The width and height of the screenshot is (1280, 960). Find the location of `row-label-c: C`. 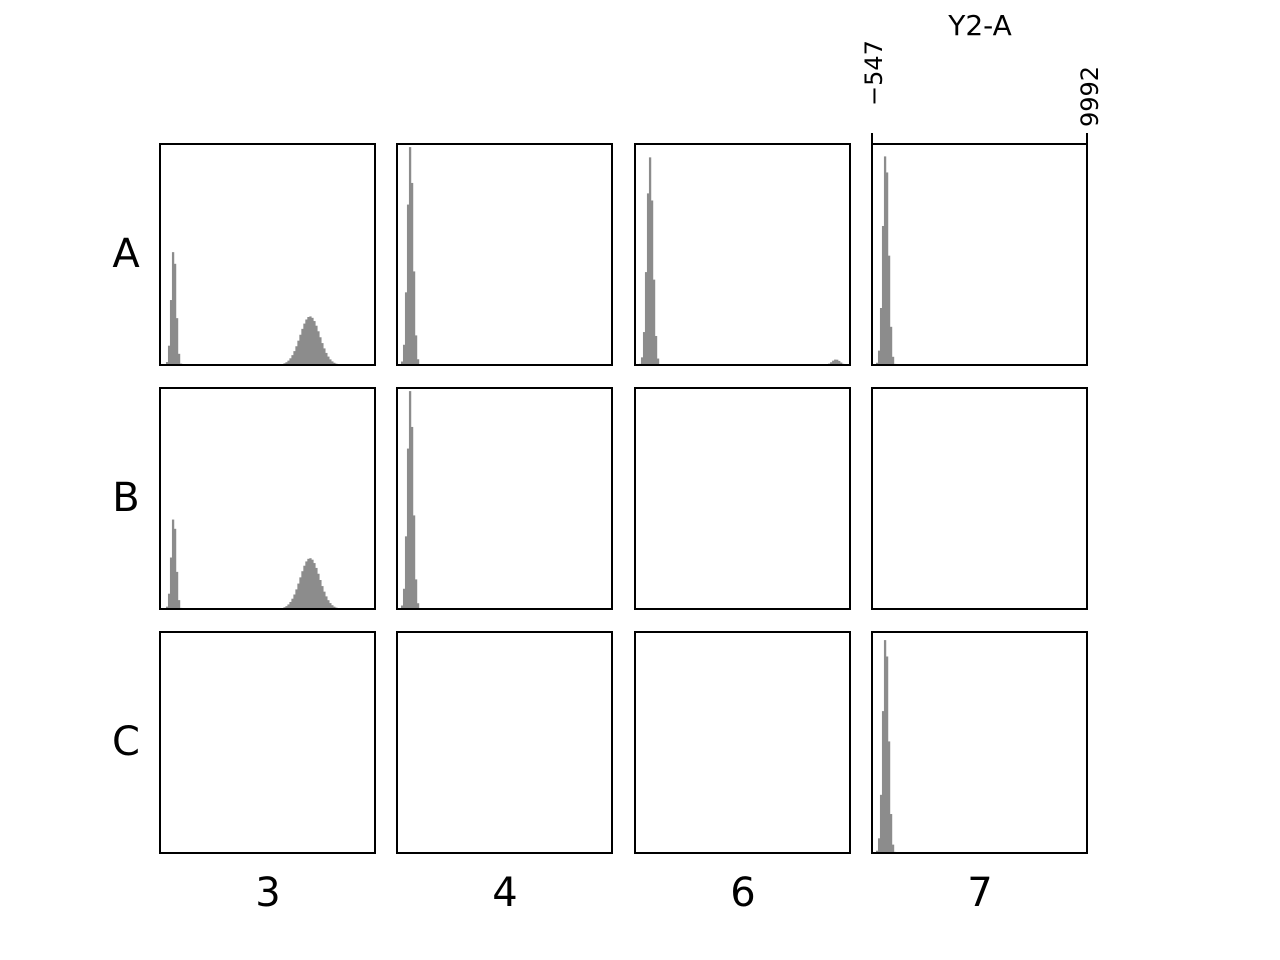

row-label-c: C is located at coordinates (126, 742).